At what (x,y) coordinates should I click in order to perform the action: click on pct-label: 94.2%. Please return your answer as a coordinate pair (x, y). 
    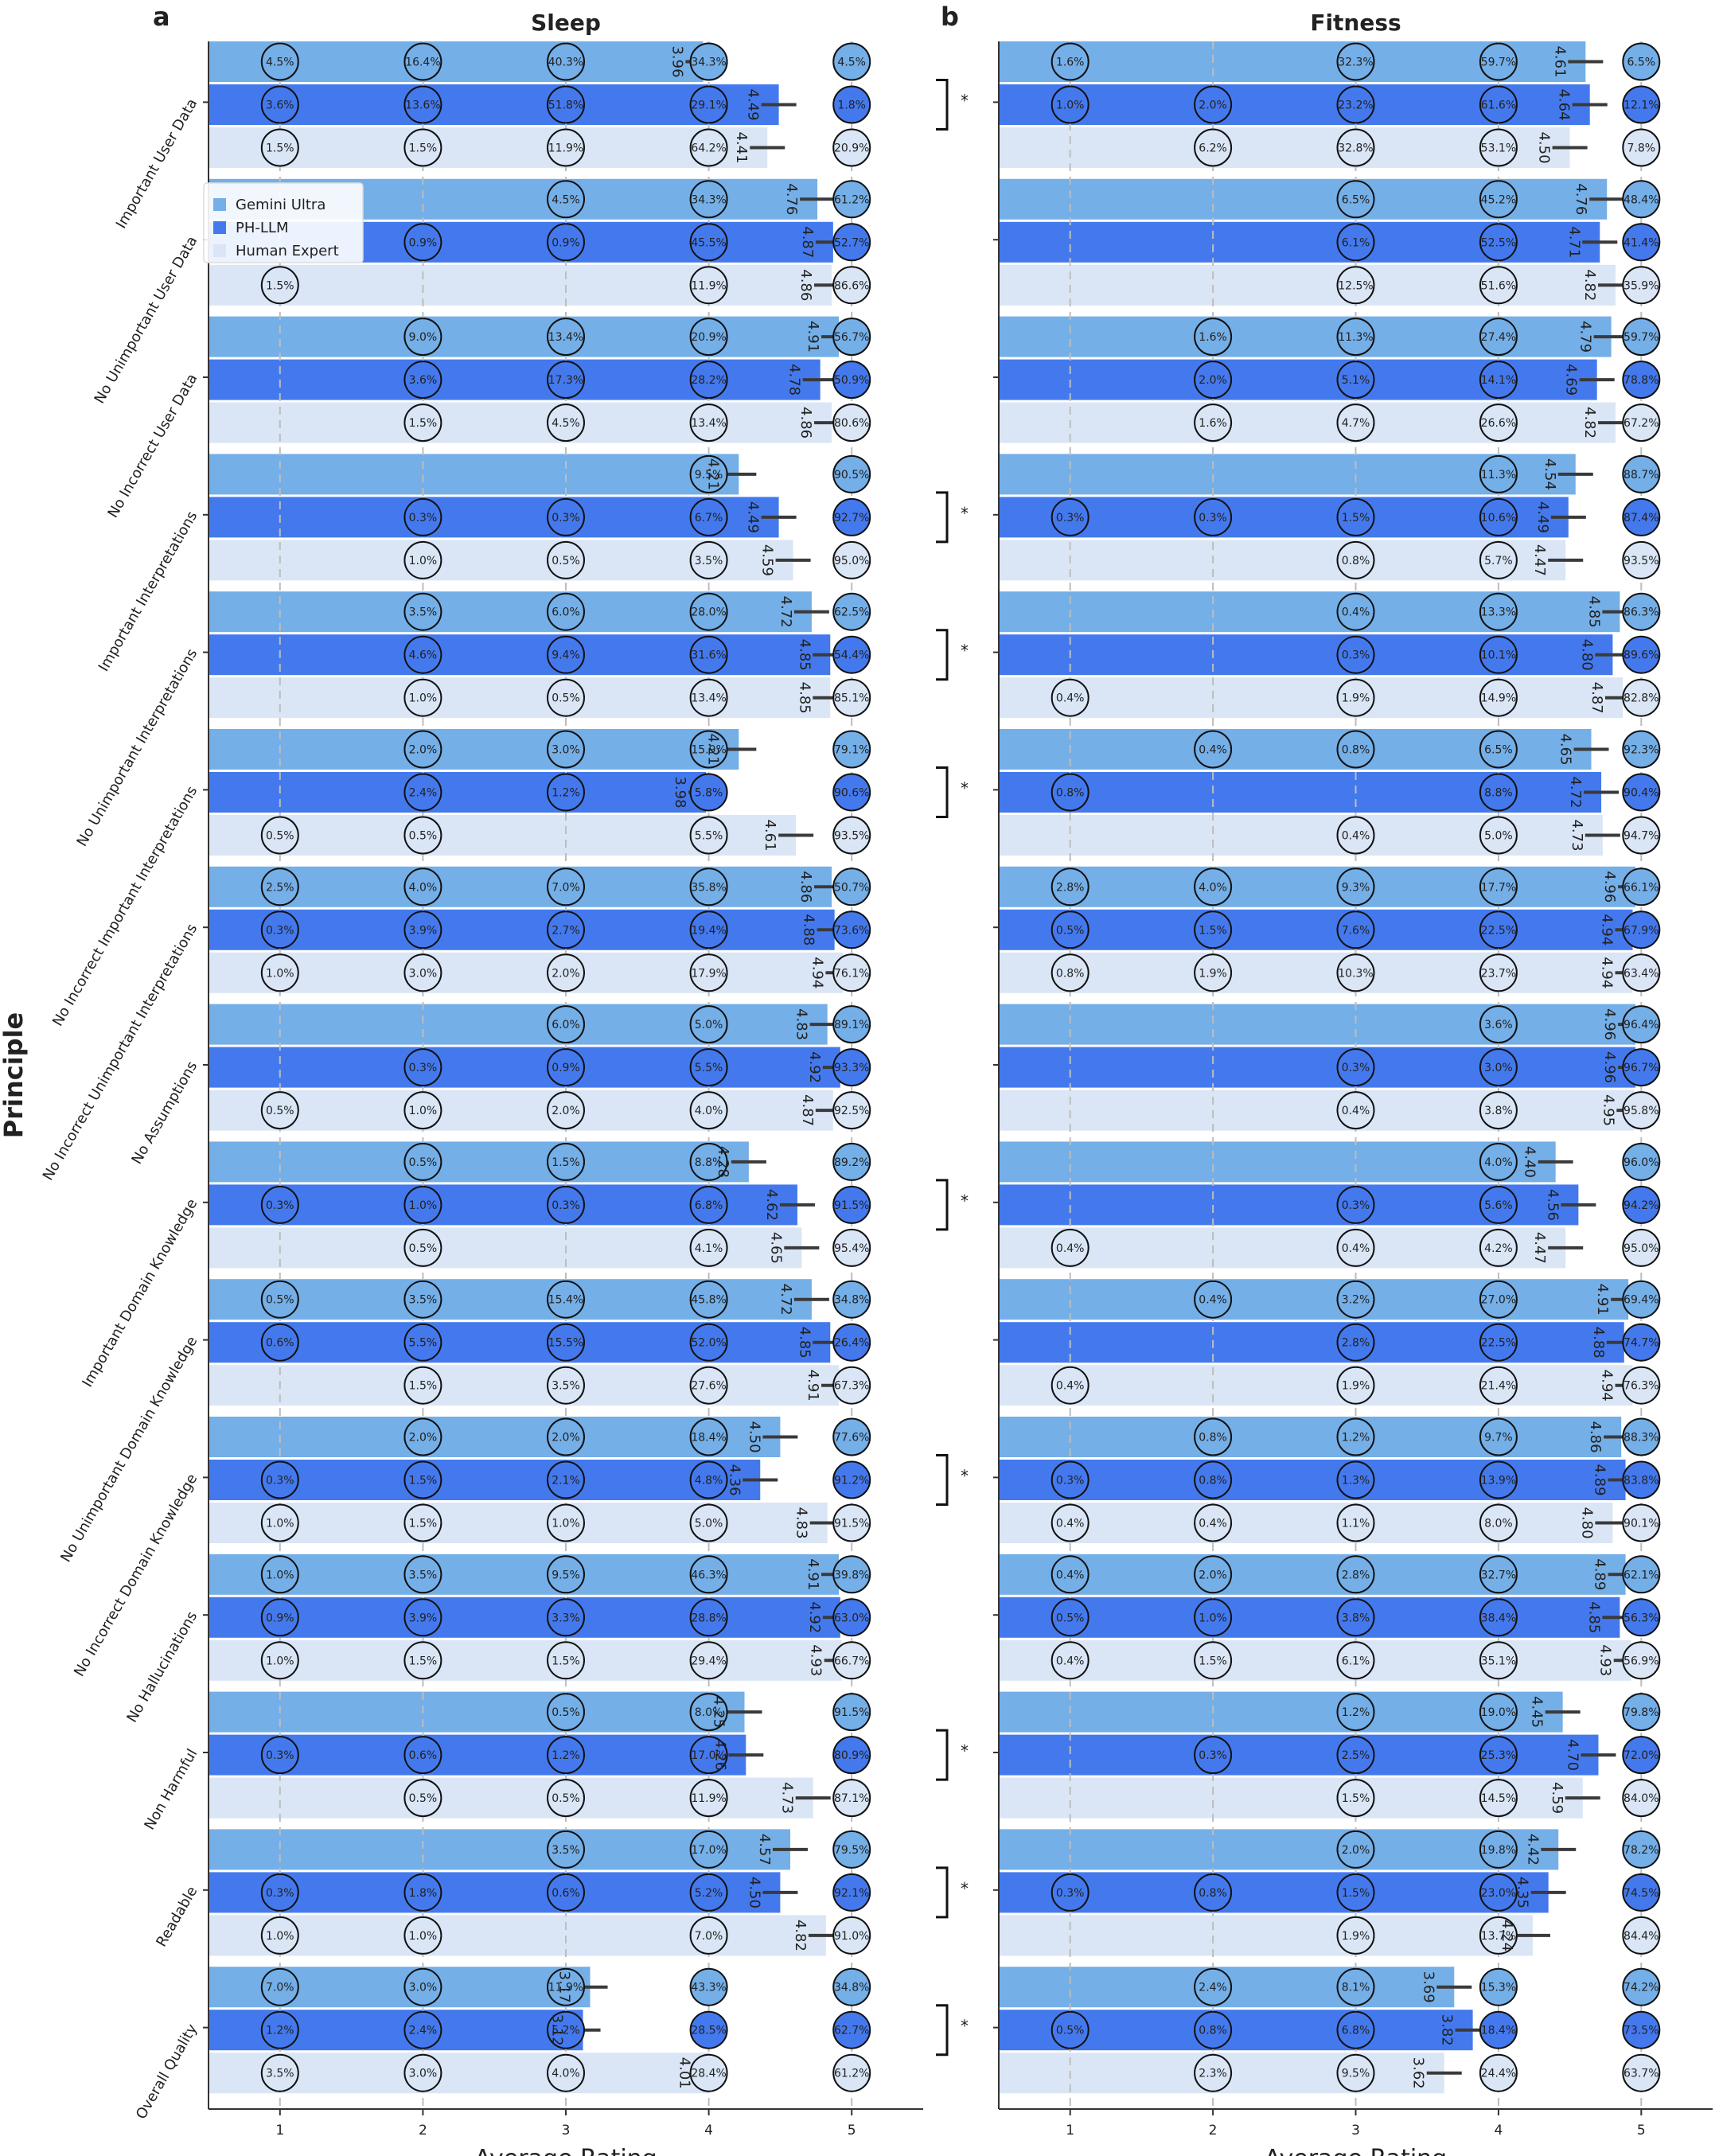
    Looking at the image, I should click on (1641, 1205).